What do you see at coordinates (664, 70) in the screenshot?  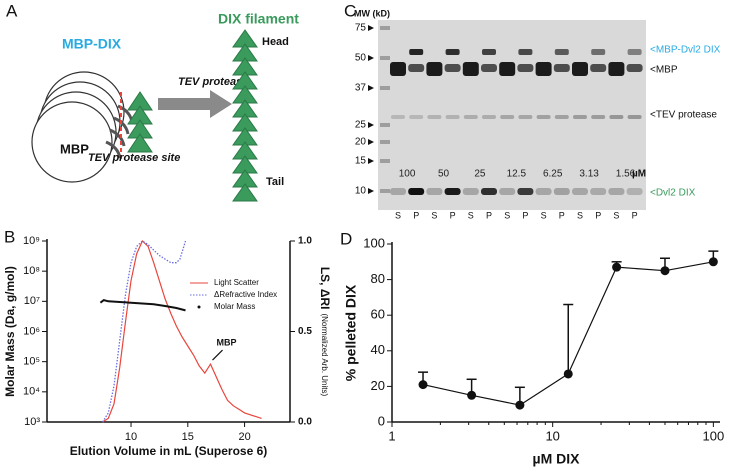 I see `band-label: <MBP` at bounding box center [664, 70].